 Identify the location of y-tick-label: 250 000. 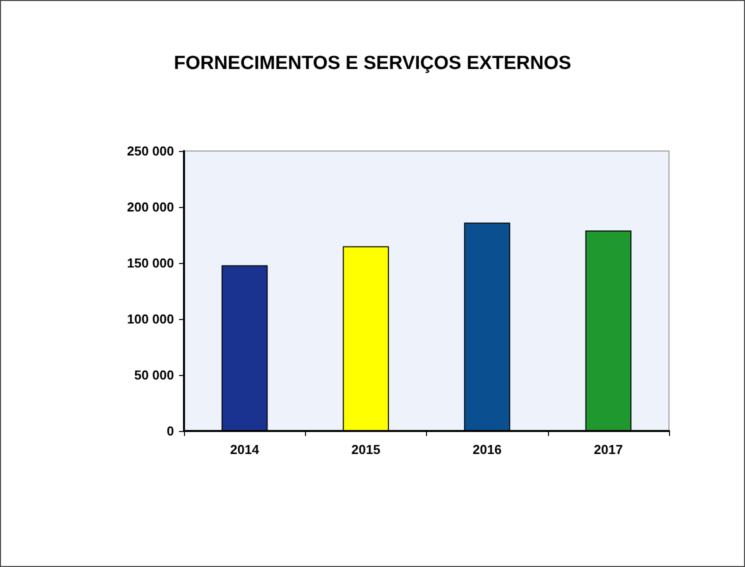
(150, 151).